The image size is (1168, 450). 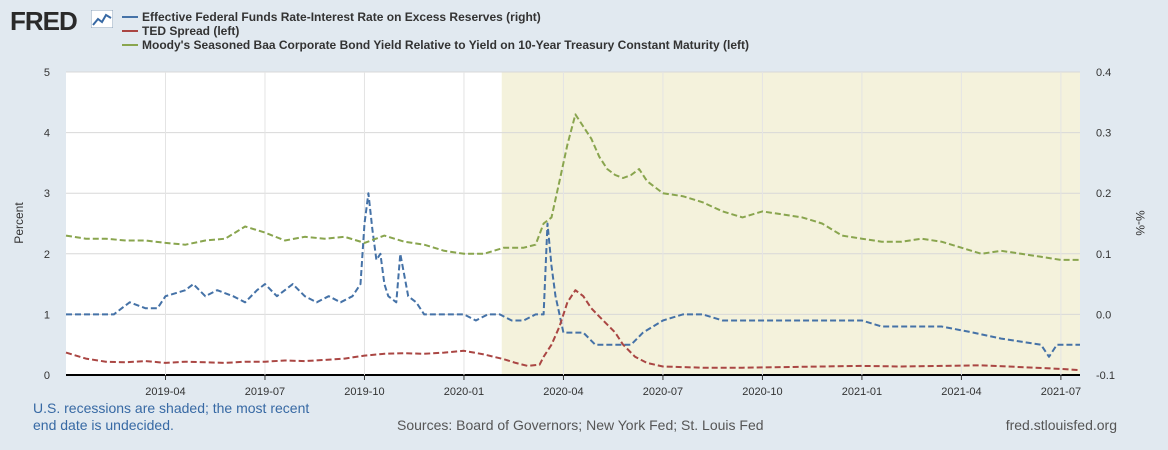 I want to click on y-left-tick-label: 4, so click(x=47, y=134).